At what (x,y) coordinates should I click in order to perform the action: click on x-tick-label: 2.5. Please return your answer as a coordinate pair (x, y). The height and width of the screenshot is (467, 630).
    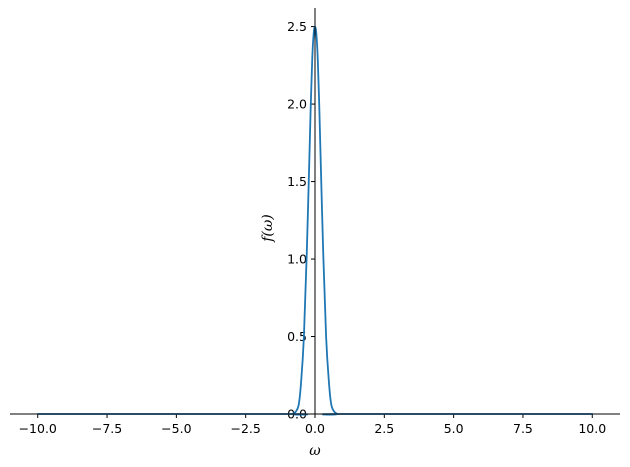
    Looking at the image, I should click on (384, 428).